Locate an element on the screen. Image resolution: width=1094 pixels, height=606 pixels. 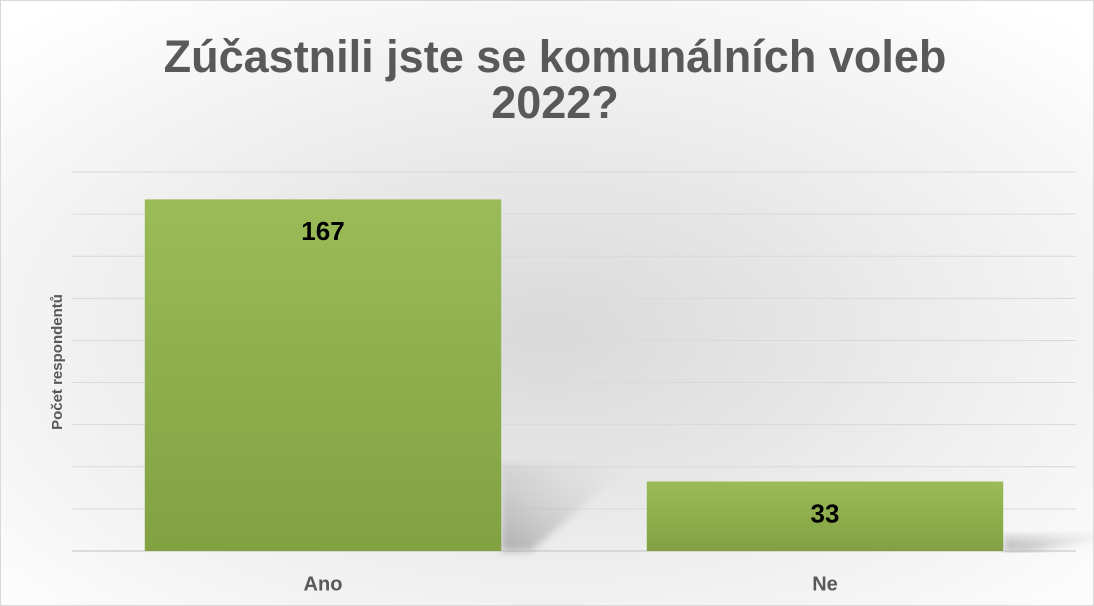
data-label: 167 is located at coordinates (322, 231).